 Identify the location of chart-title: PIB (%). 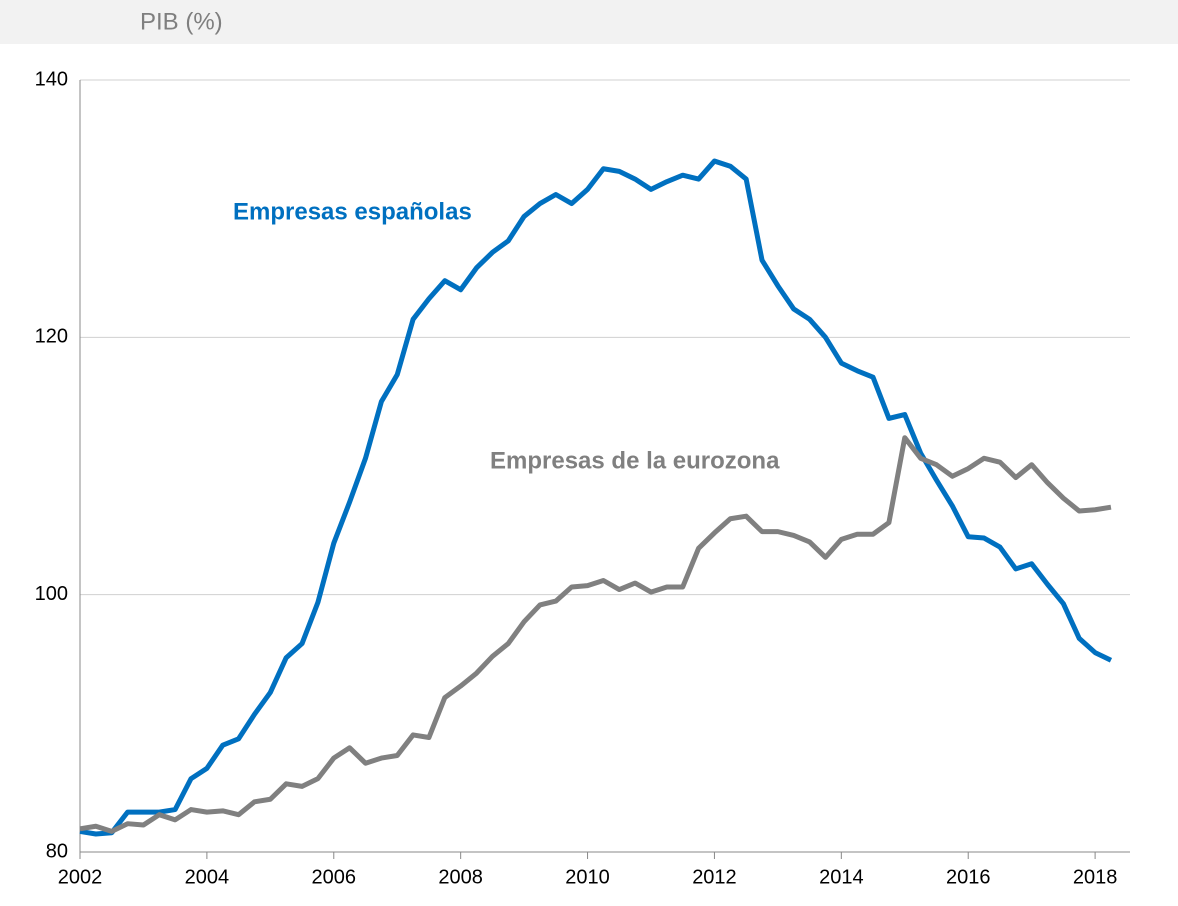
(181, 21).